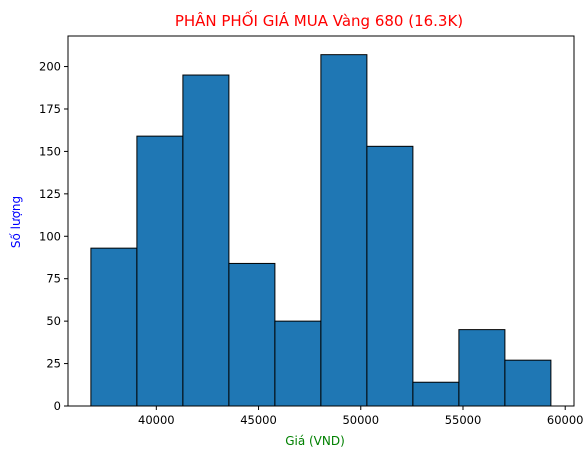  I want to click on y-tick-label: 25, so click(53, 364).